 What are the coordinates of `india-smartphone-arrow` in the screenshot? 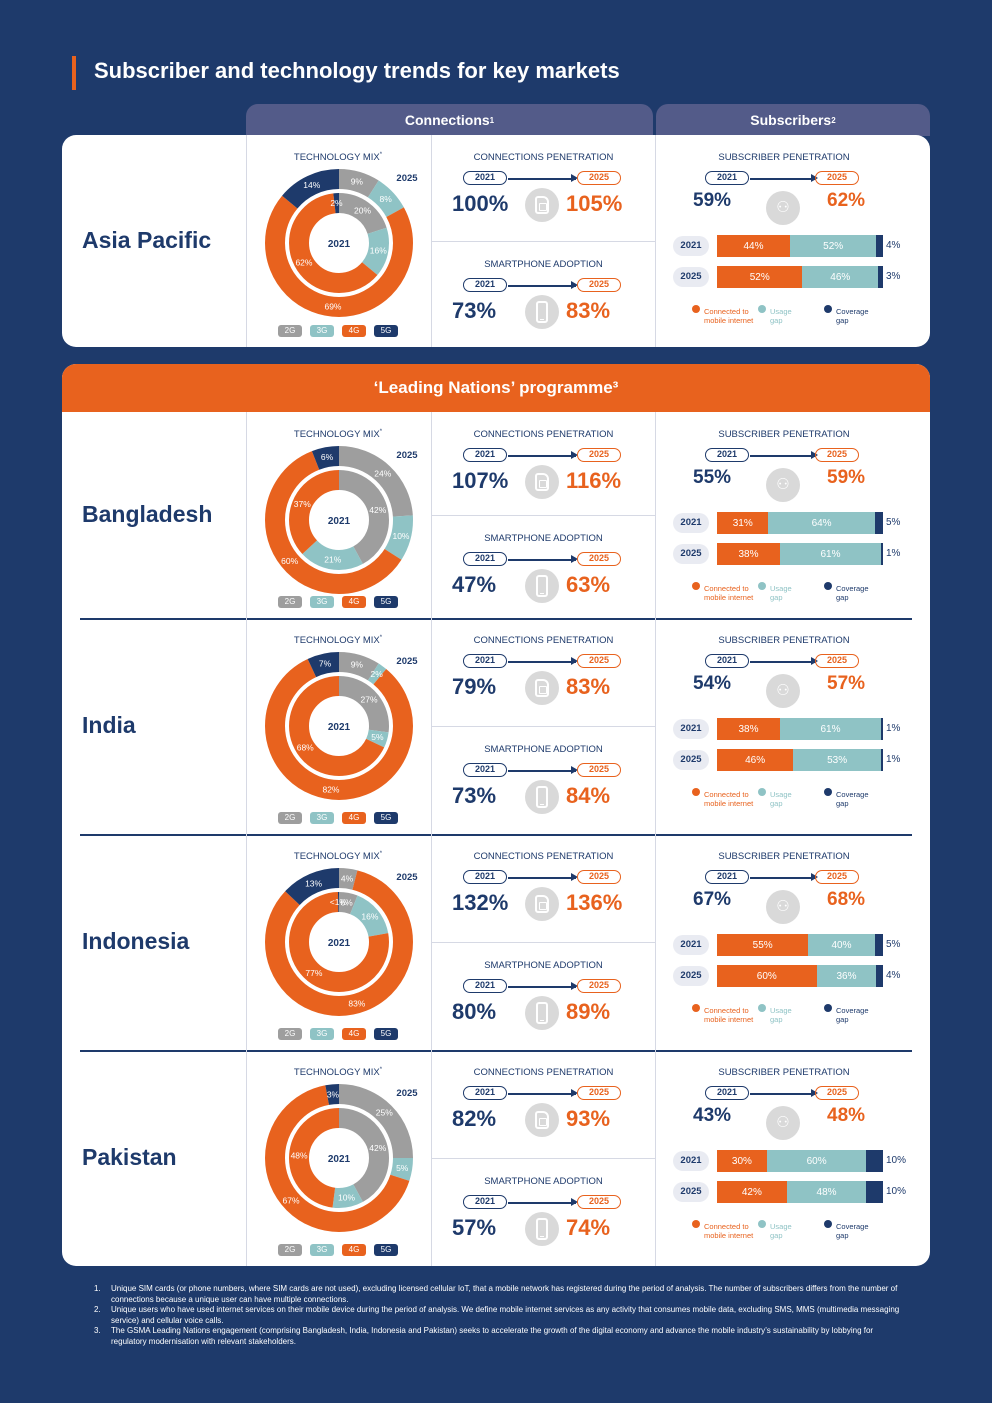 It's located at (543, 770).